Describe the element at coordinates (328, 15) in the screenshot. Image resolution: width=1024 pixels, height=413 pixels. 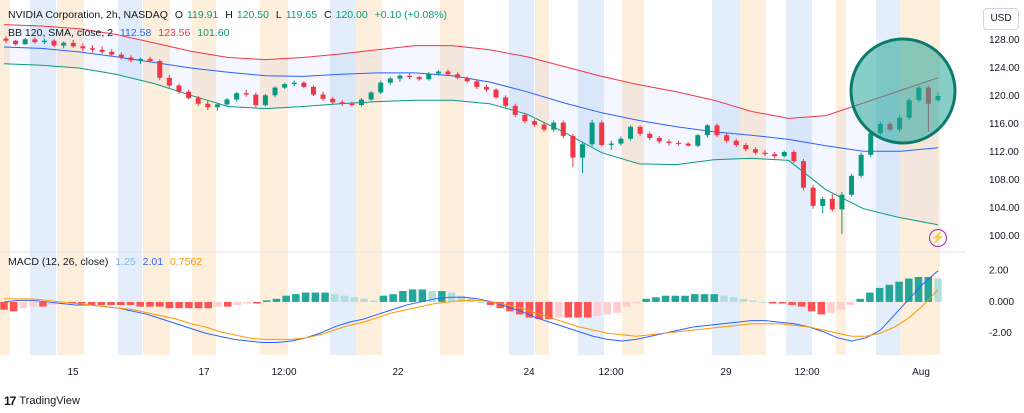
I see `ohlc-close-label: C` at that location.